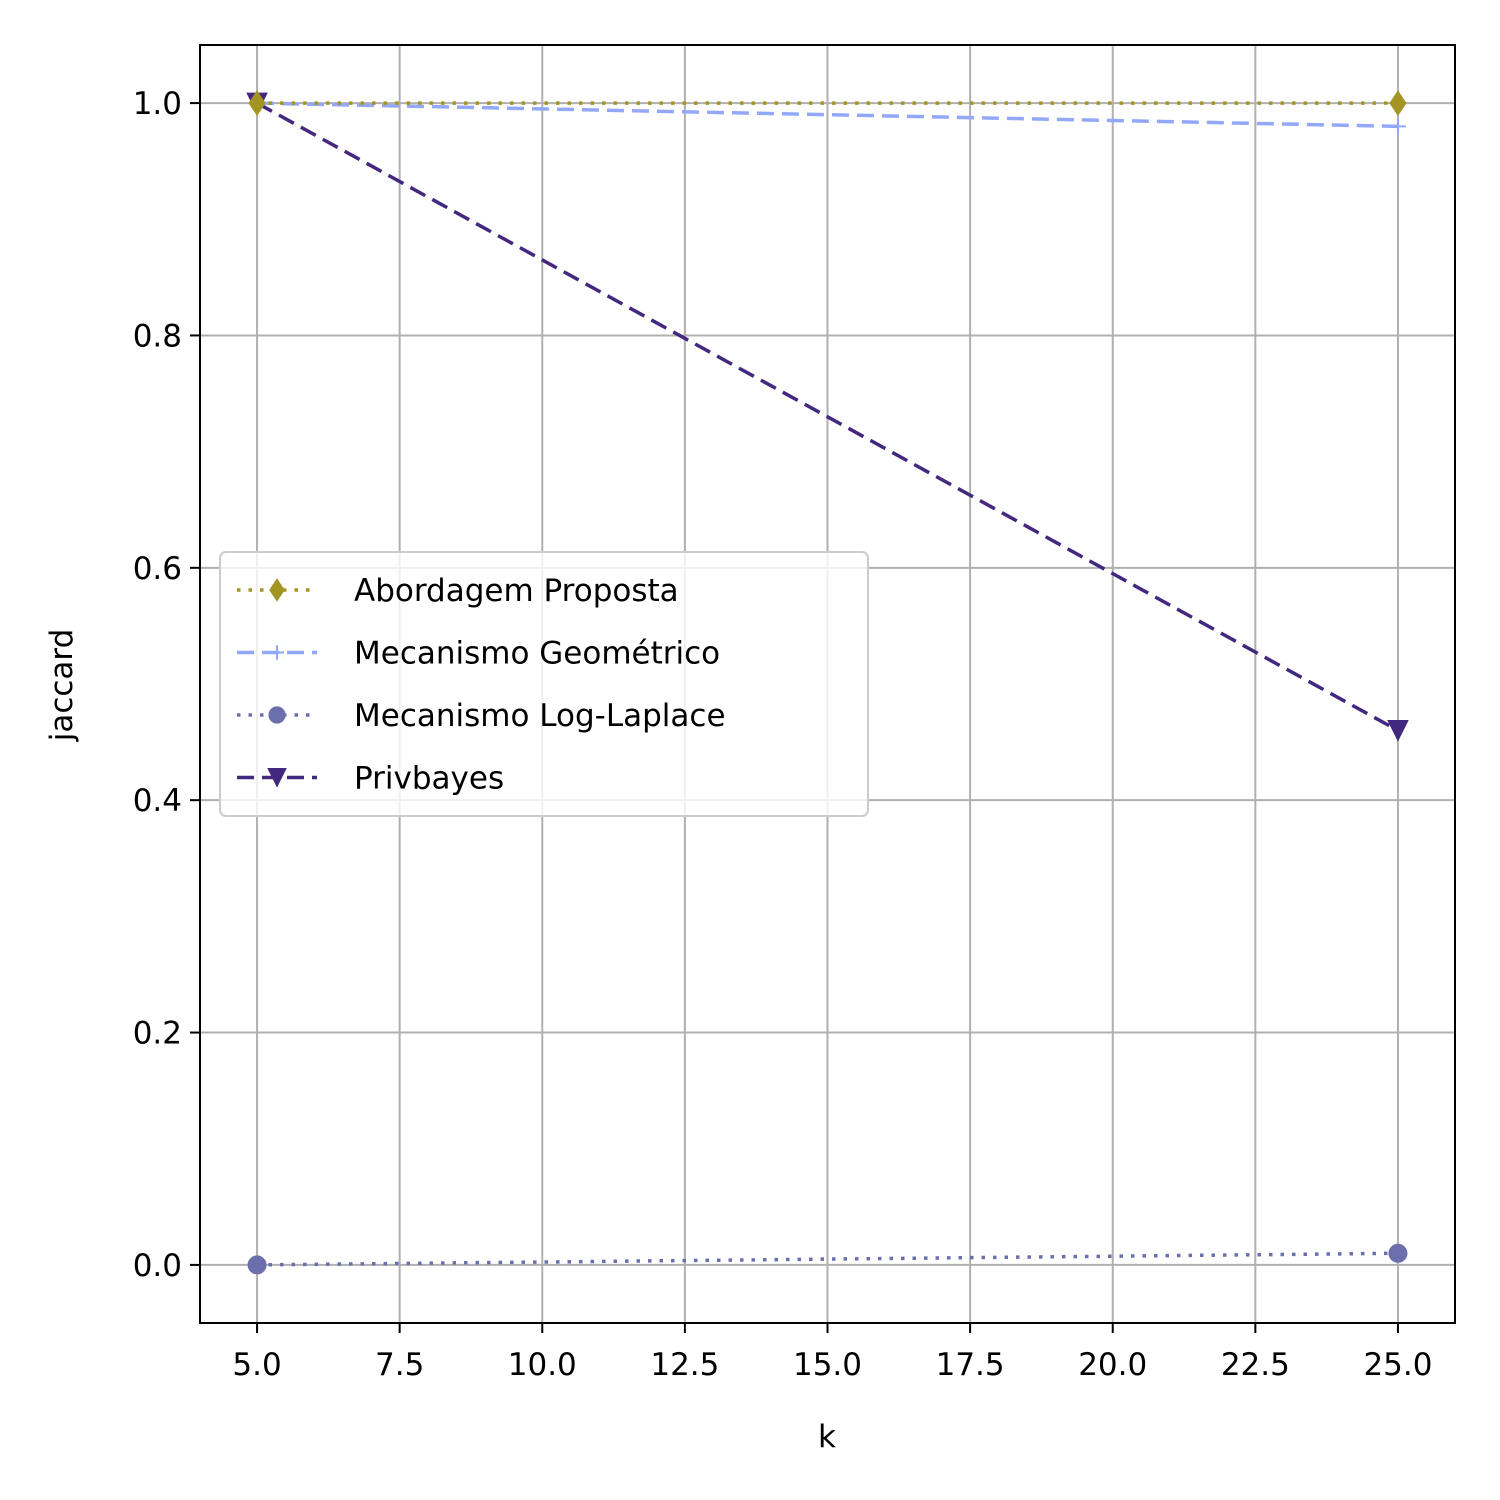 This screenshot has width=1500, height=1500. Describe the element at coordinates (157, 569) in the screenshot. I see `y-tick-label: 0.6` at that location.